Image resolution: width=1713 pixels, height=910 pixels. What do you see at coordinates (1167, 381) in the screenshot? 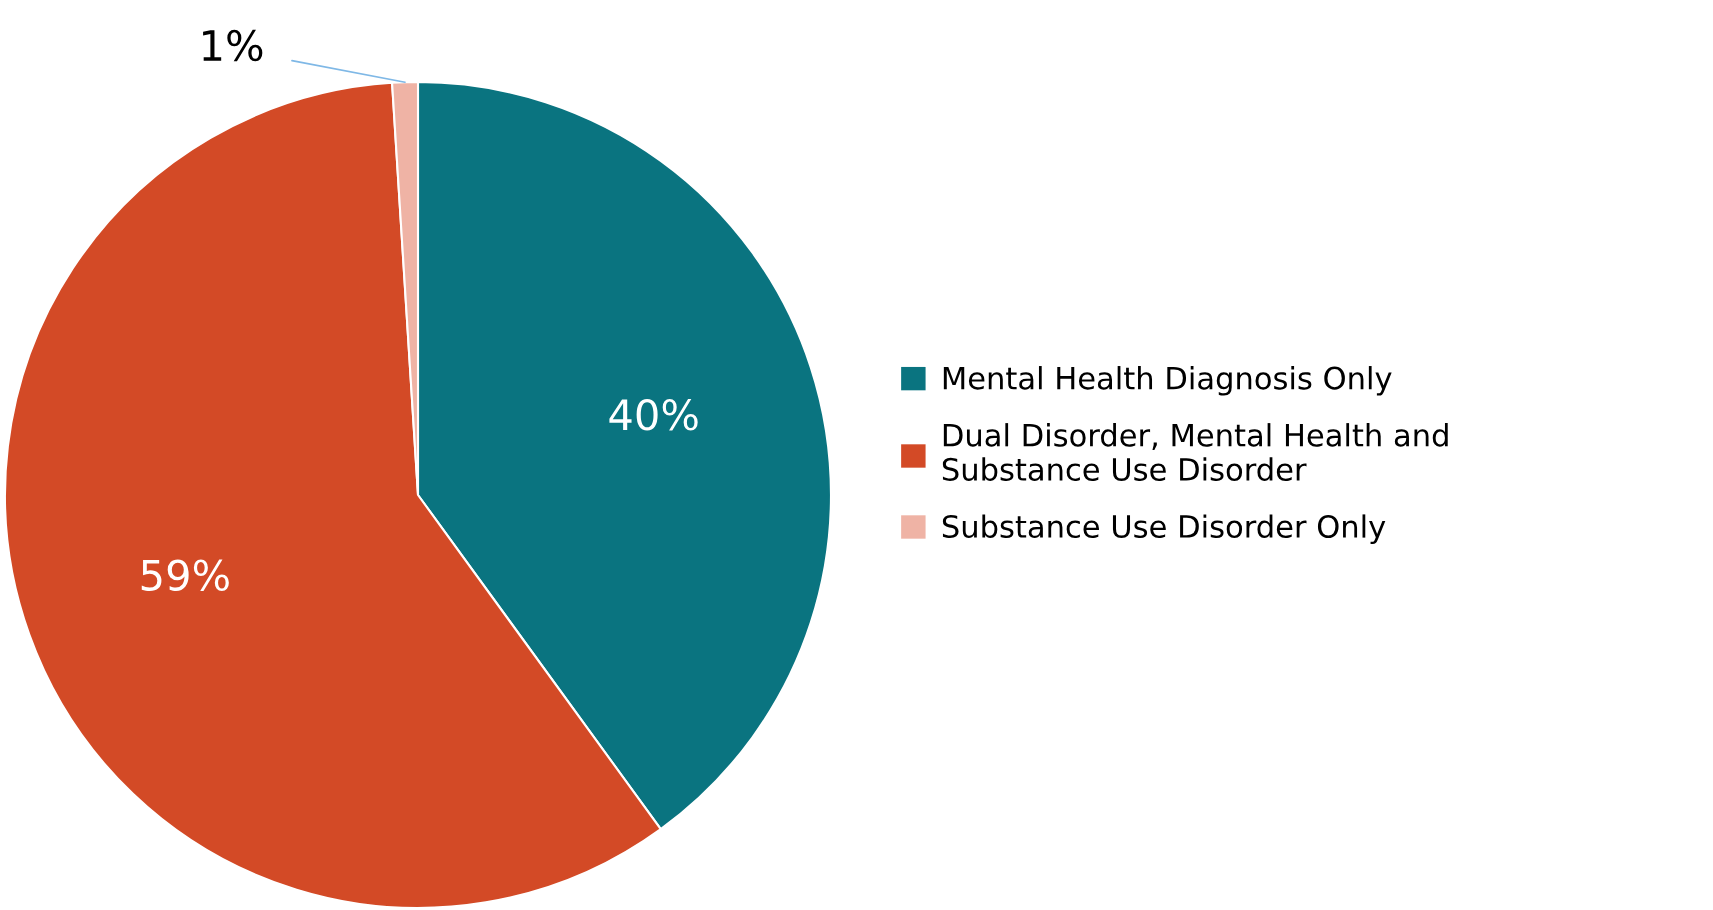
I see `legend-label: Mental Health Diagnosis Only` at bounding box center [1167, 381].